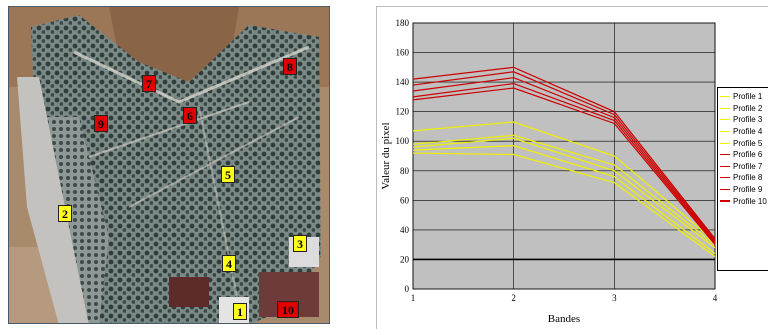 The image size is (768, 335). Describe the element at coordinates (405, 200) in the screenshot. I see `y-tick-label: 60` at that location.